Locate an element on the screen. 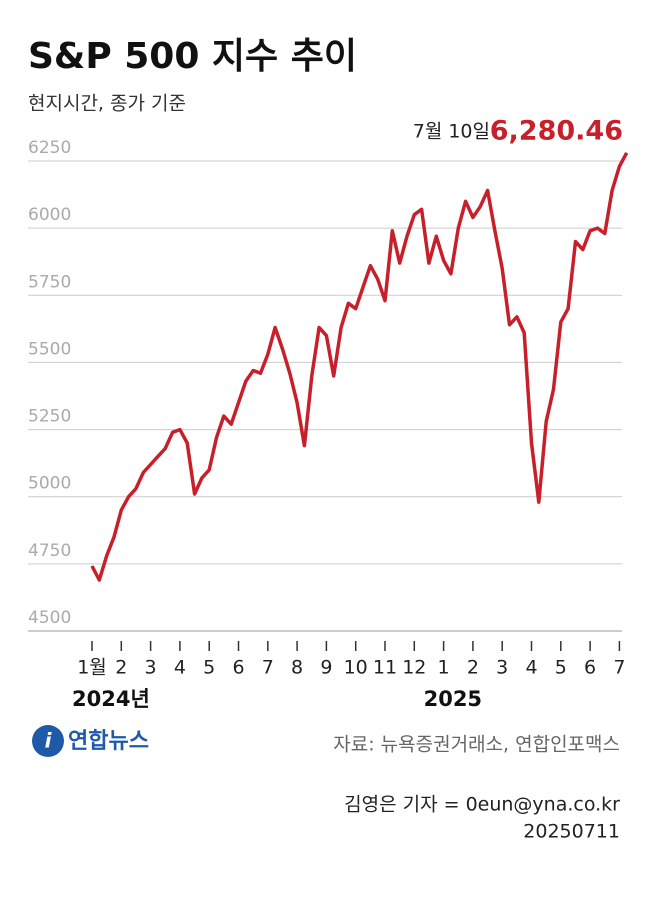  logo-text: 연합뉴스 is located at coordinates (108, 741).